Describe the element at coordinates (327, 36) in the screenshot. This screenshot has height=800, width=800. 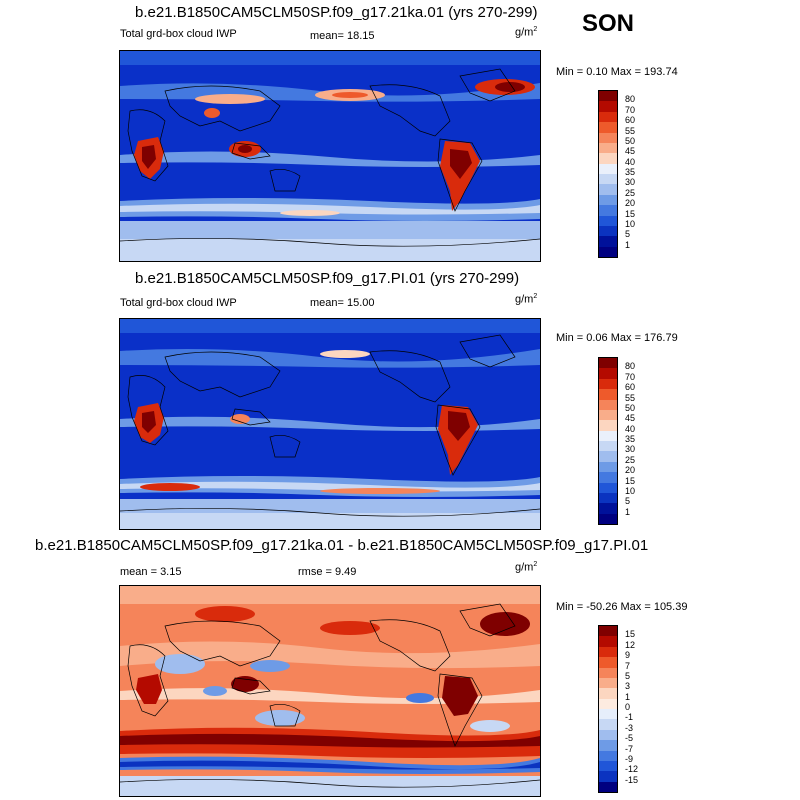
I see `panel1-mean-label: mean=` at that location.